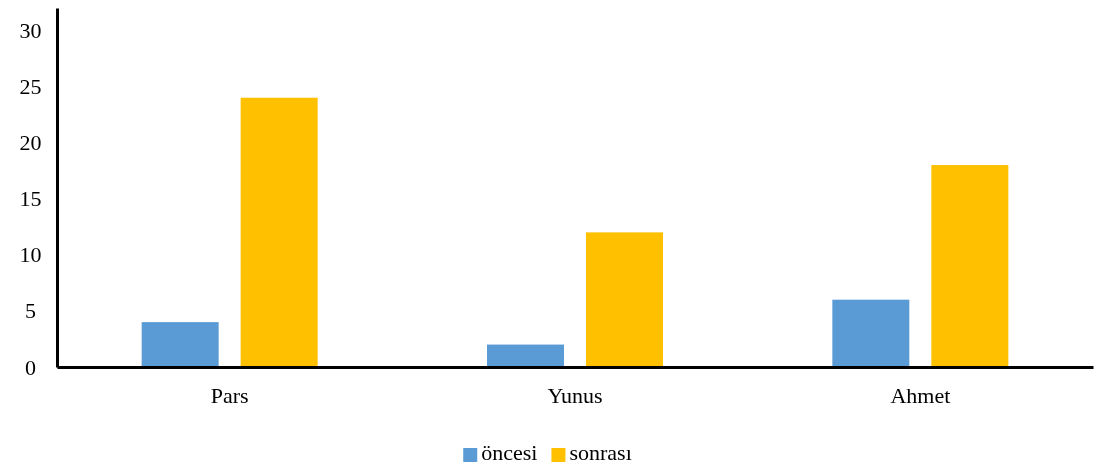  Describe the element at coordinates (30, 255) in the screenshot. I see `y-tick-label: 10` at that location.